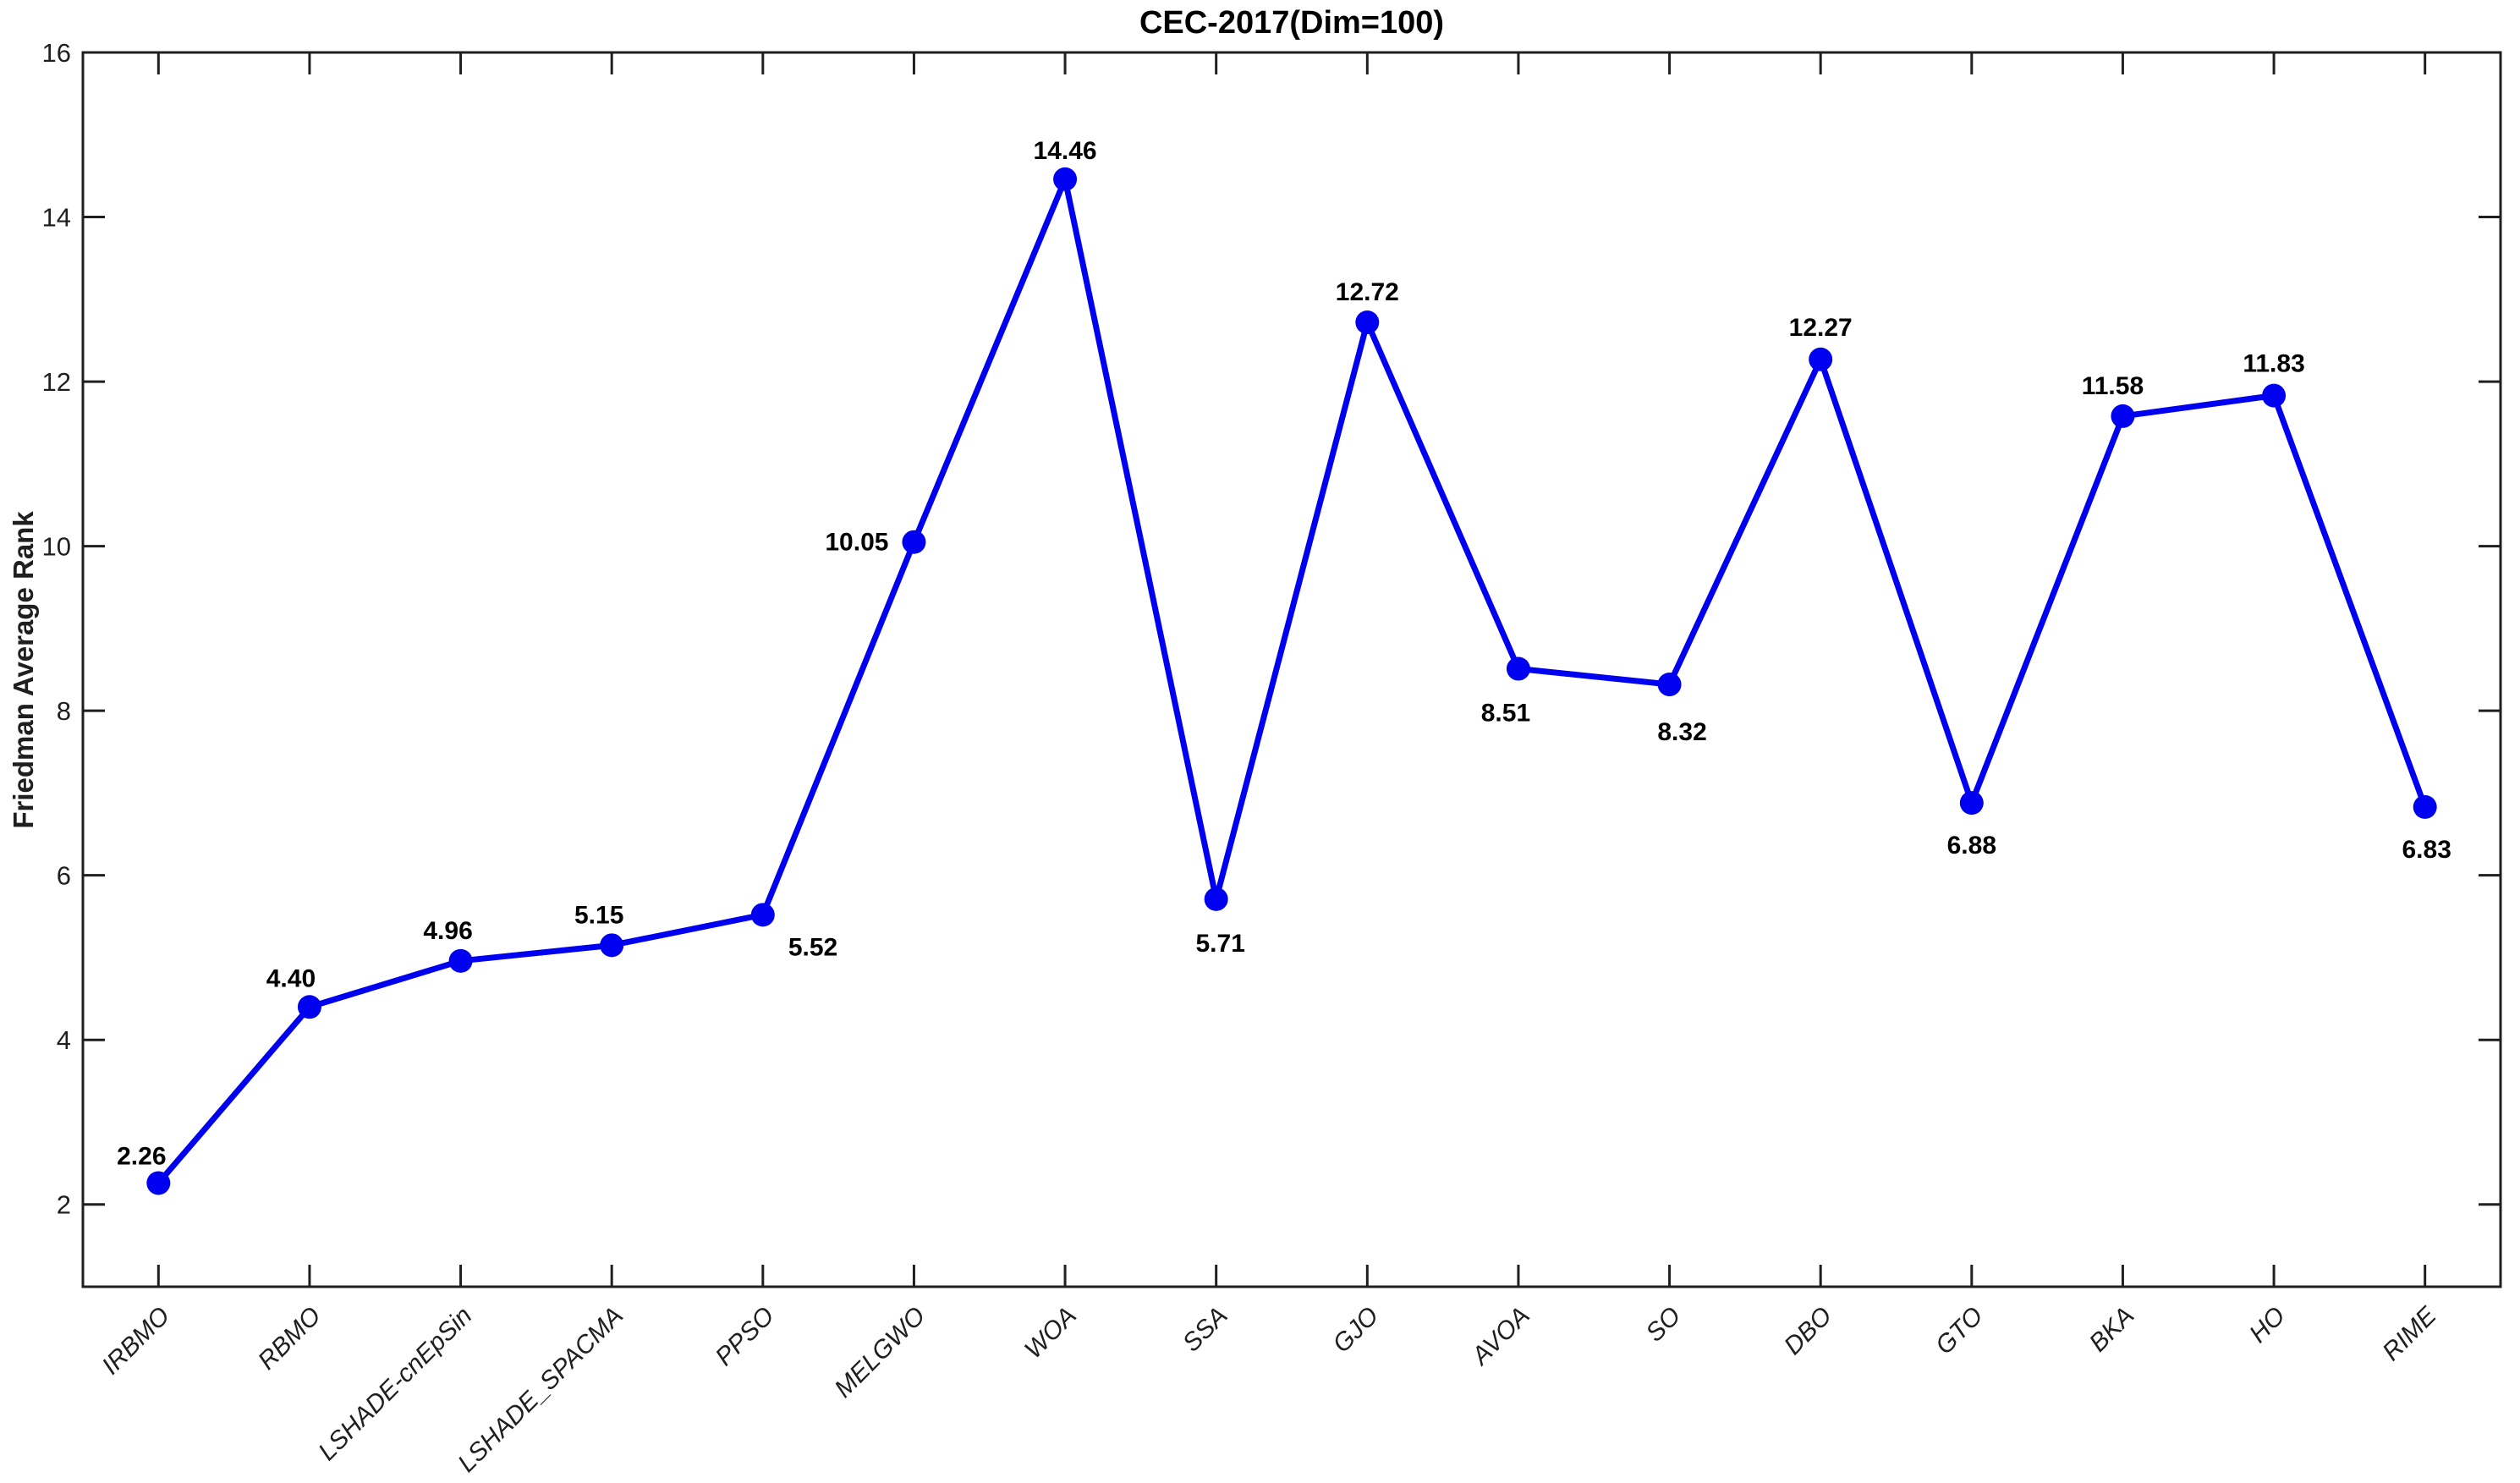 The height and width of the screenshot is (1483, 2520). I want to click on data-point-label: 11.83, so click(2273, 364).